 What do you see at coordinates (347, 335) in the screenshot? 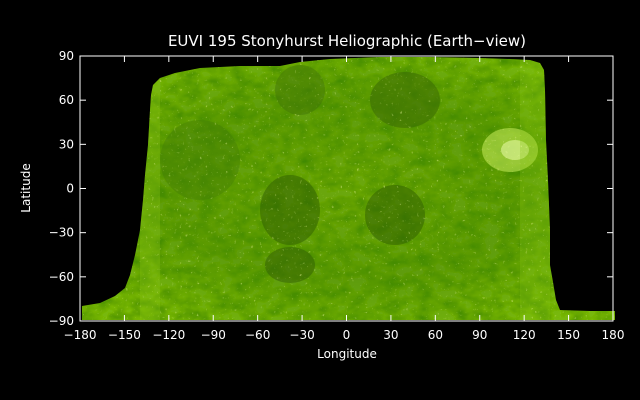
I see `x-tick-label: 0` at bounding box center [347, 335].